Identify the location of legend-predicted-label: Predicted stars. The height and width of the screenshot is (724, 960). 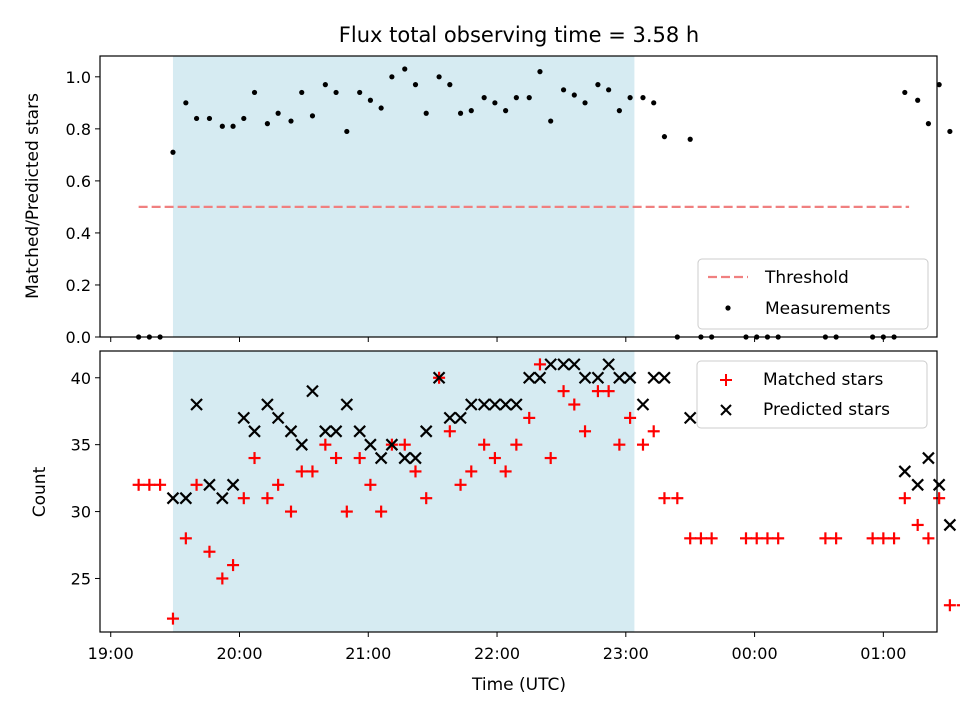
(826, 410).